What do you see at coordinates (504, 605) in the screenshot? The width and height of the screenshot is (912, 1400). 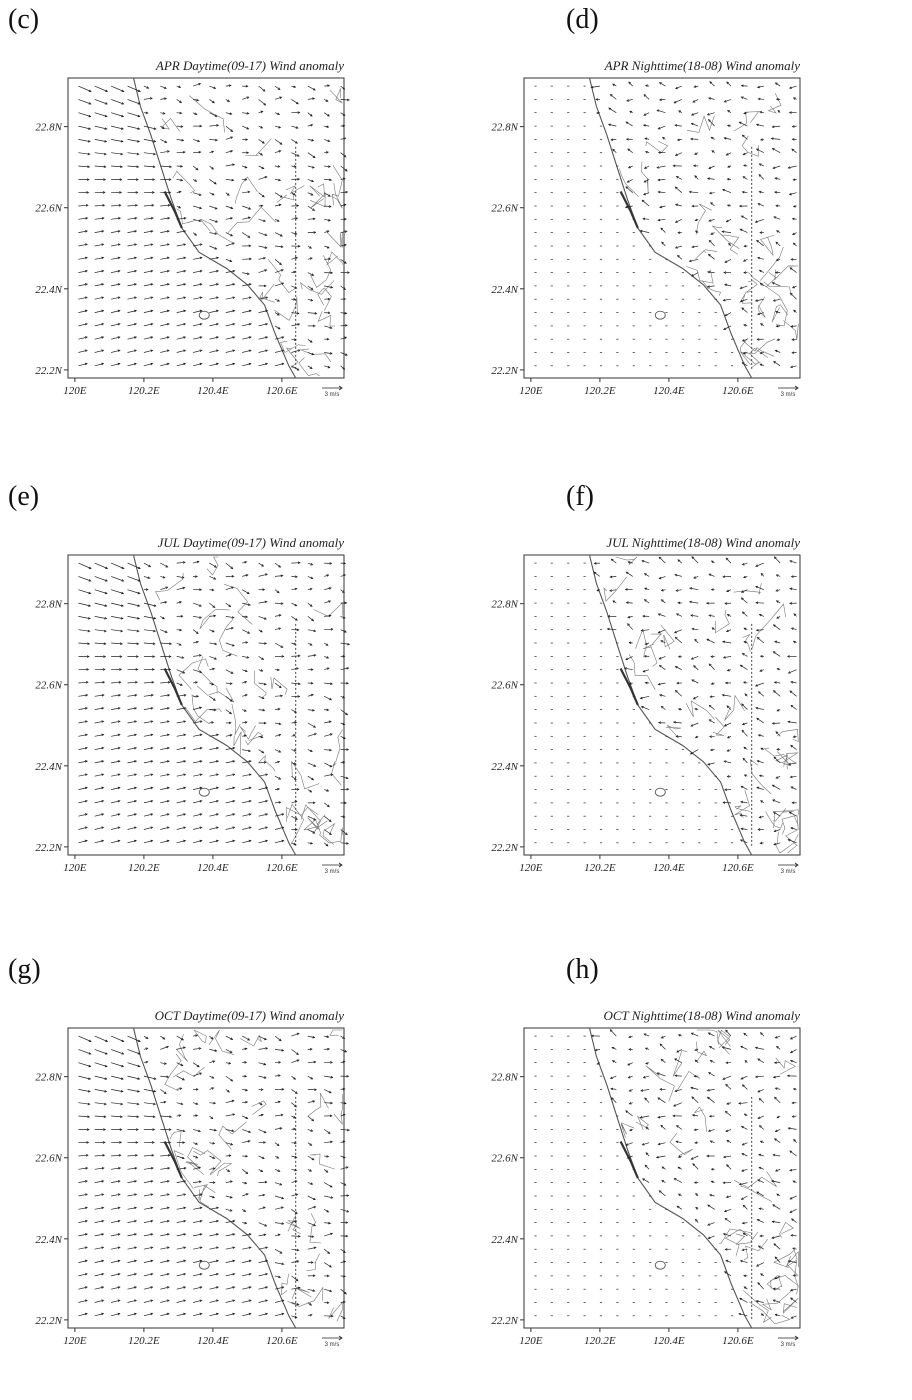 I see `lat-tick-label: 22.8N` at bounding box center [504, 605].